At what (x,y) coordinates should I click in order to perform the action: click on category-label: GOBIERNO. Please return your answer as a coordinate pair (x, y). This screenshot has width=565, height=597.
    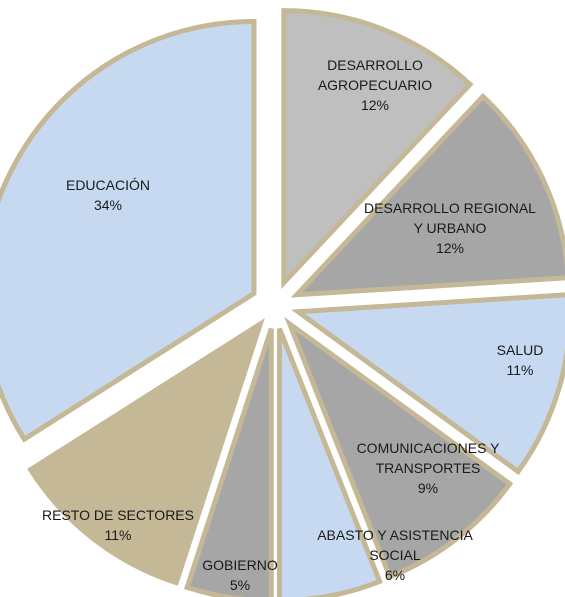
    Looking at the image, I should click on (240, 565).